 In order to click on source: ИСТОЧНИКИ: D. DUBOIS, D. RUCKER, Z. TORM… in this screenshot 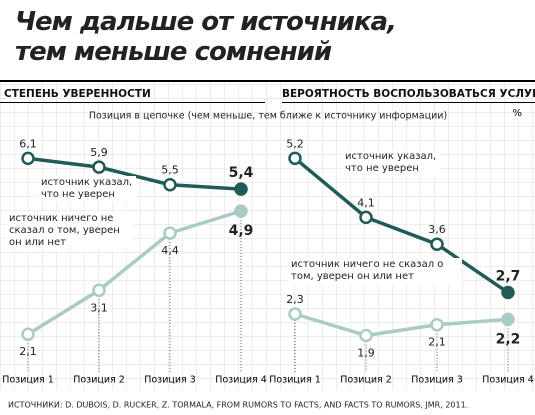, I will do `click(238, 405)`.